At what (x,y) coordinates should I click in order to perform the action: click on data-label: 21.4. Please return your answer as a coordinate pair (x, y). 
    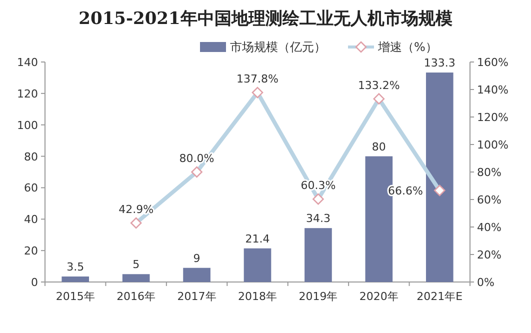
    Looking at the image, I should click on (257, 239).